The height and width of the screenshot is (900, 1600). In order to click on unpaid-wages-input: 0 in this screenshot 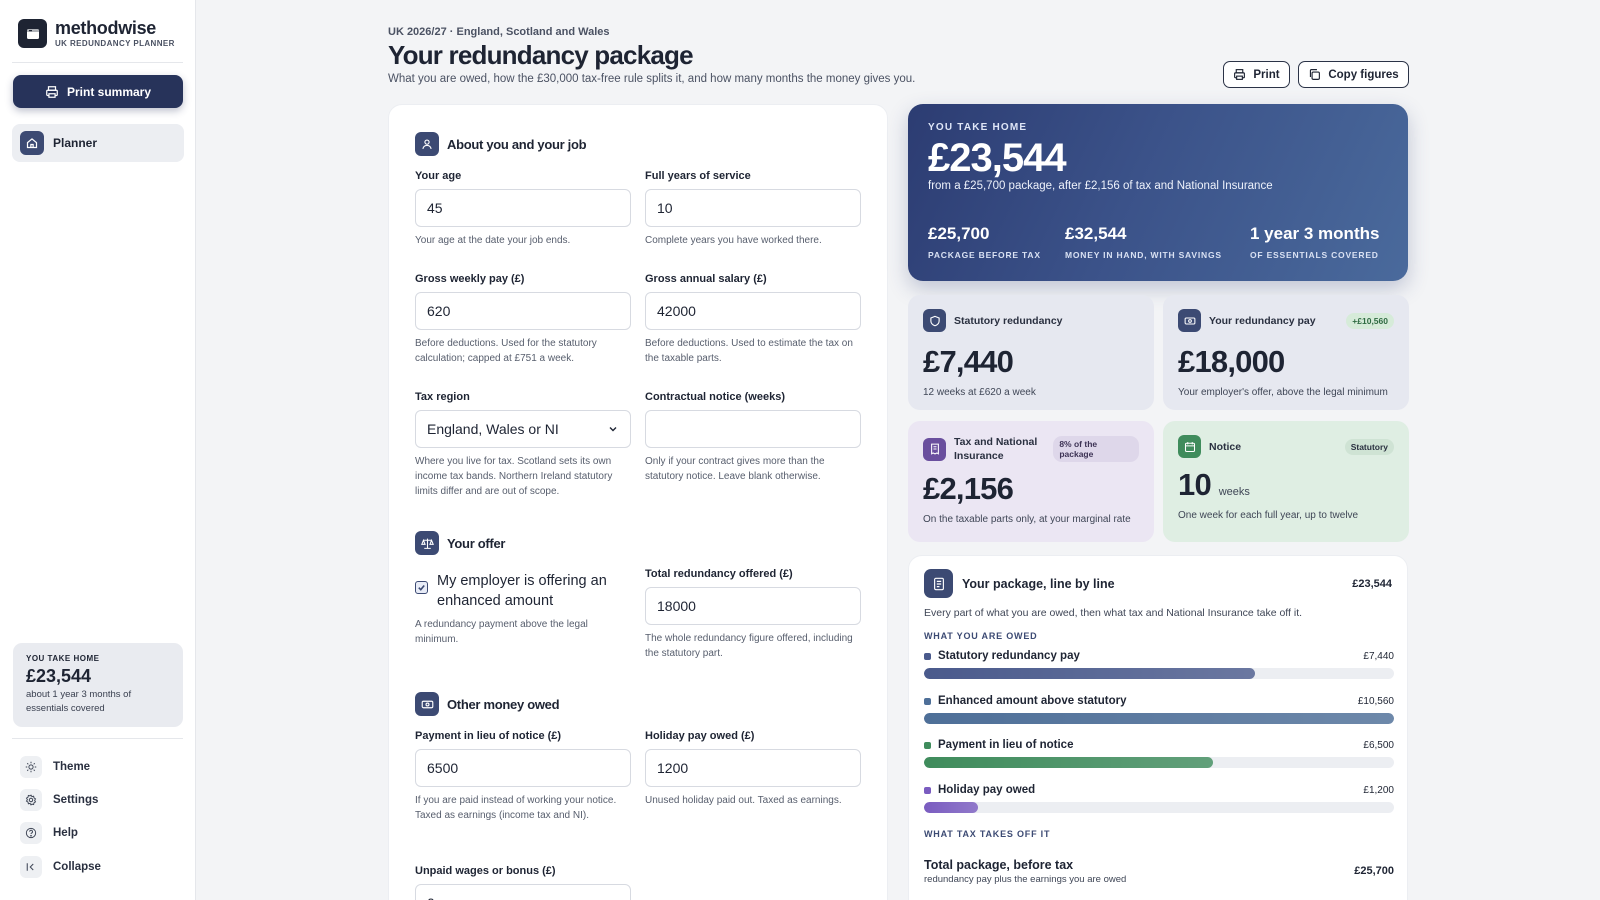, I will do `click(523, 892)`.